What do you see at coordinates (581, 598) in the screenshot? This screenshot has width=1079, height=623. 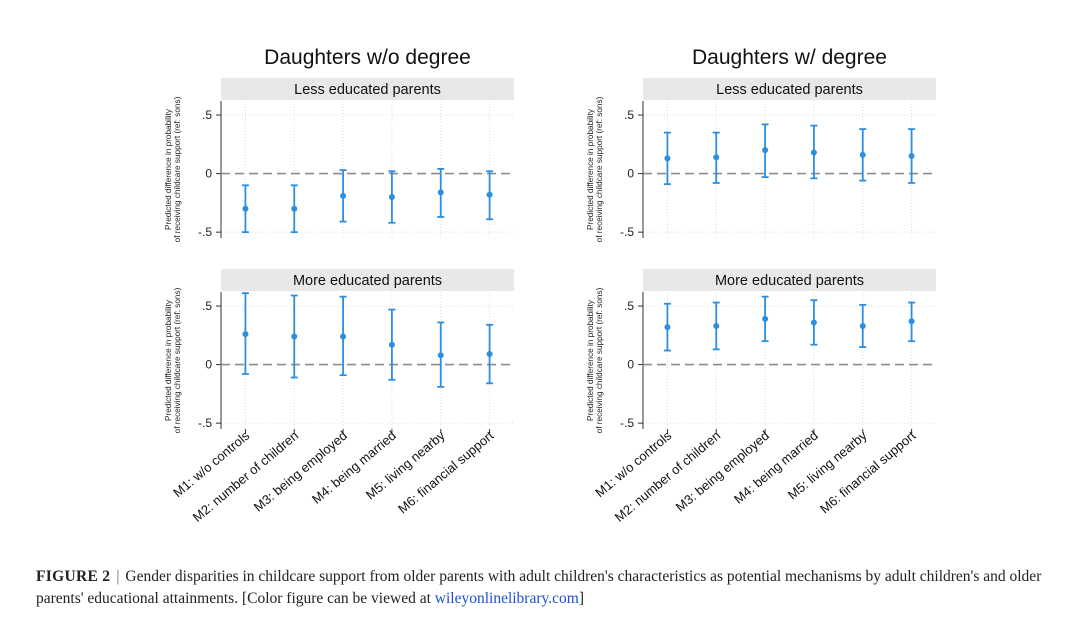 I see `caption-closing: ]` at bounding box center [581, 598].